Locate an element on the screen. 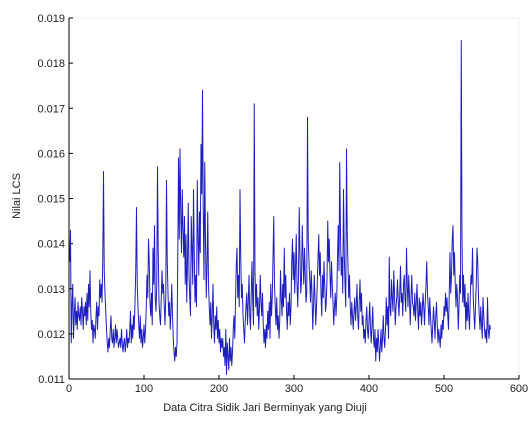  x-axis-ticks: 0 100 200 300 400 500 600 is located at coordinates (297, 385).